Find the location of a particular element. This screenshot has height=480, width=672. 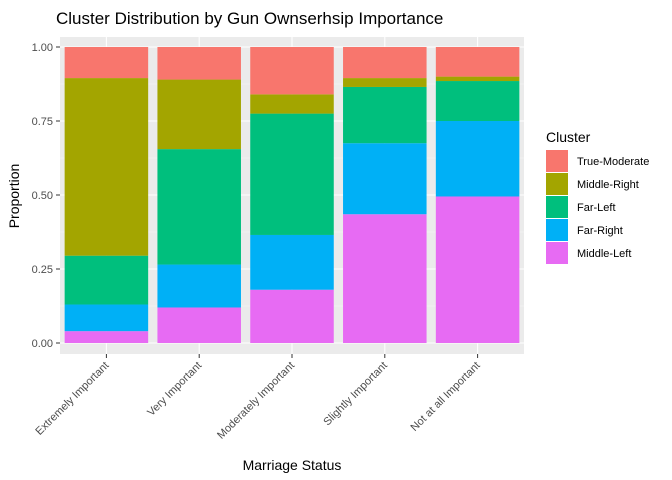

x-axis-title: Marriage Status is located at coordinates (292, 465).